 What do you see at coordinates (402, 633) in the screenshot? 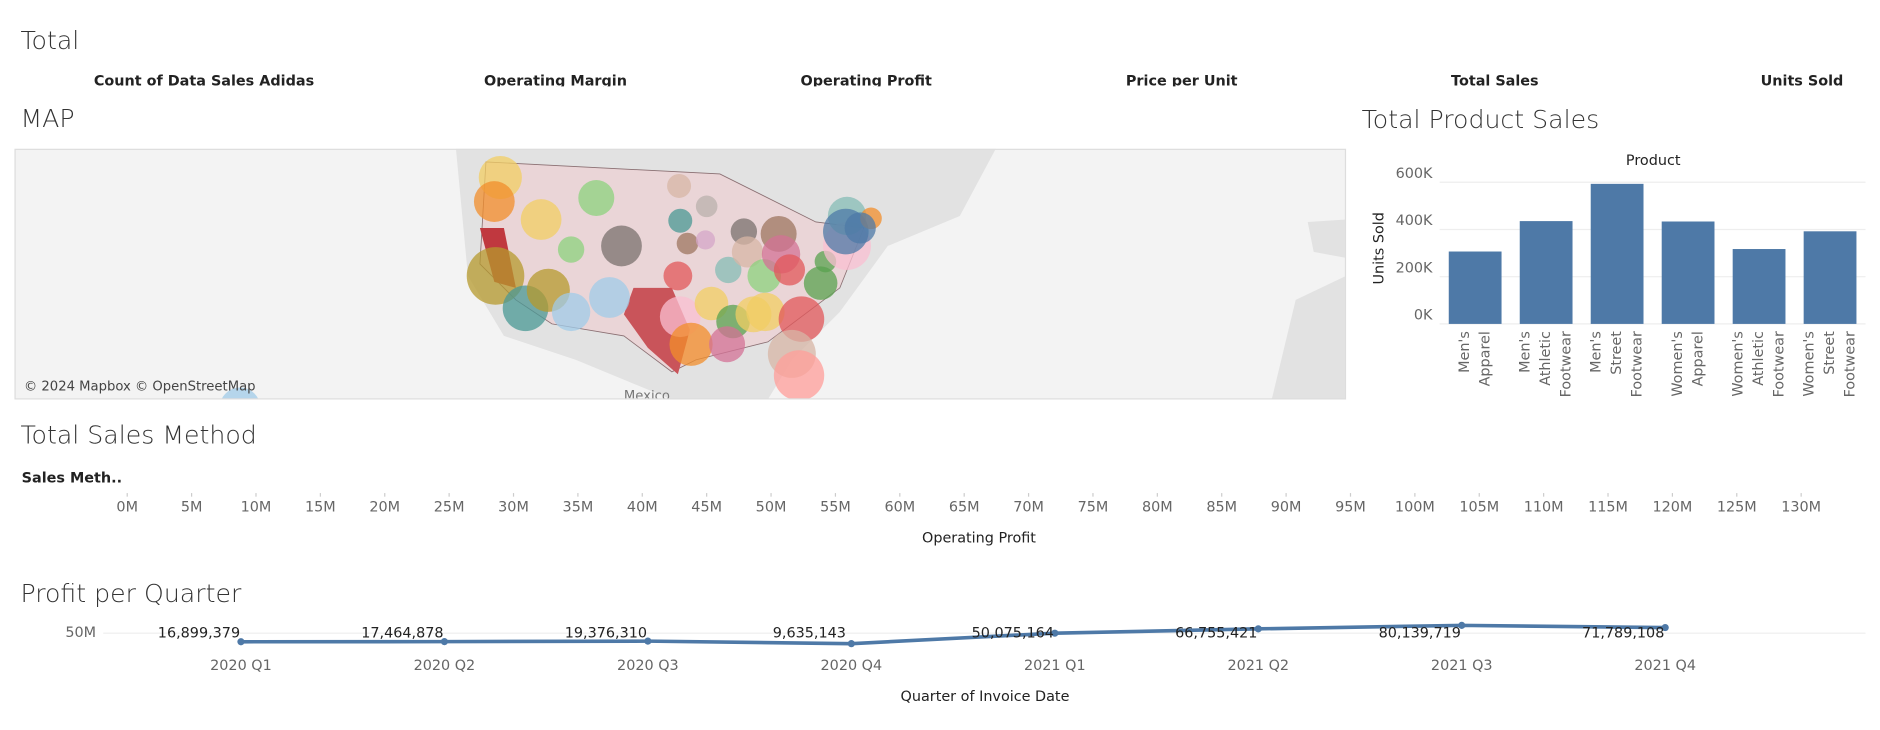
I see `data-label: 17,464,878` at bounding box center [402, 633].